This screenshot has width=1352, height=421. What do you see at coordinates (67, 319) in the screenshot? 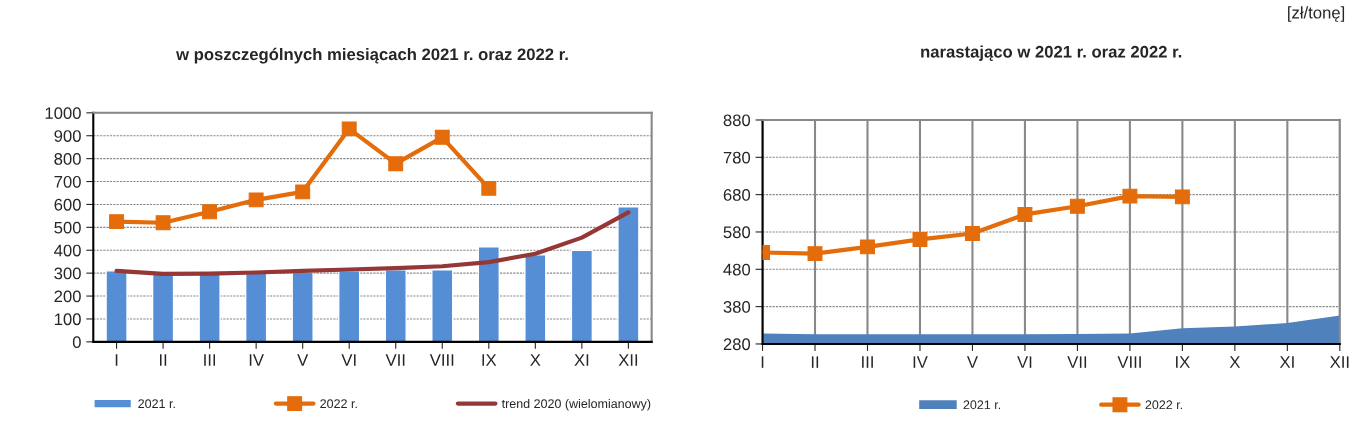
I see `y-tick-label: 100` at bounding box center [67, 319].